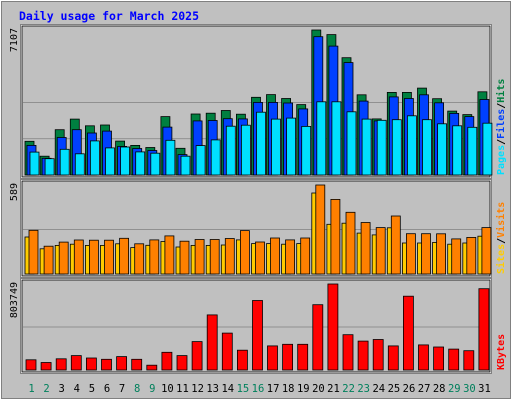 Image resolution: width=512 pixels, height=400 pixels. I want to click on x-tick-label: 31, so click(484, 389).